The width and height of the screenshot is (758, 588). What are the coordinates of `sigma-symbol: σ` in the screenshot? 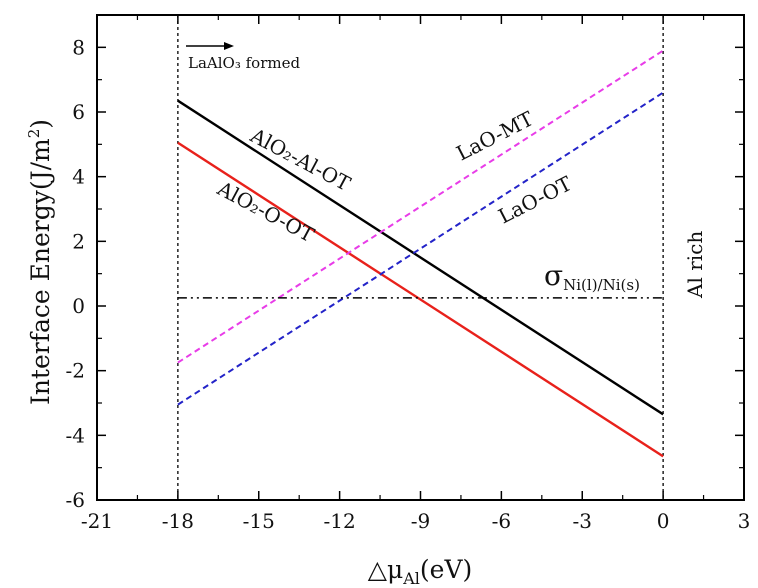 It's located at (553, 275).